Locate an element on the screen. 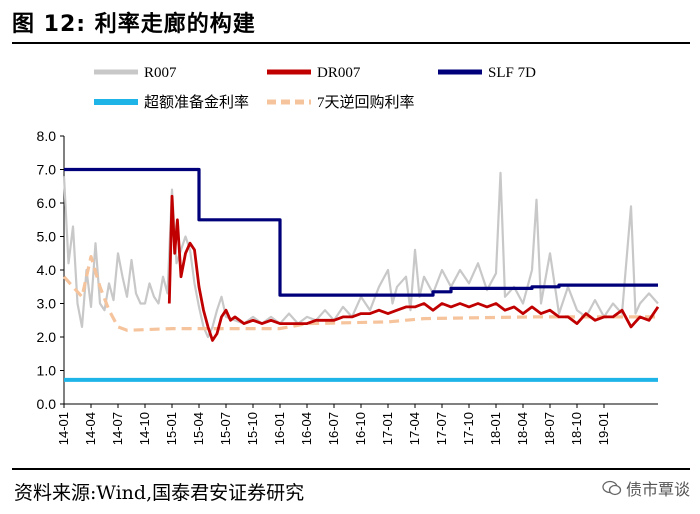 This screenshot has width=700, height=514. watermark-text: 债市覃谈 is located at coordinates (657, 489).